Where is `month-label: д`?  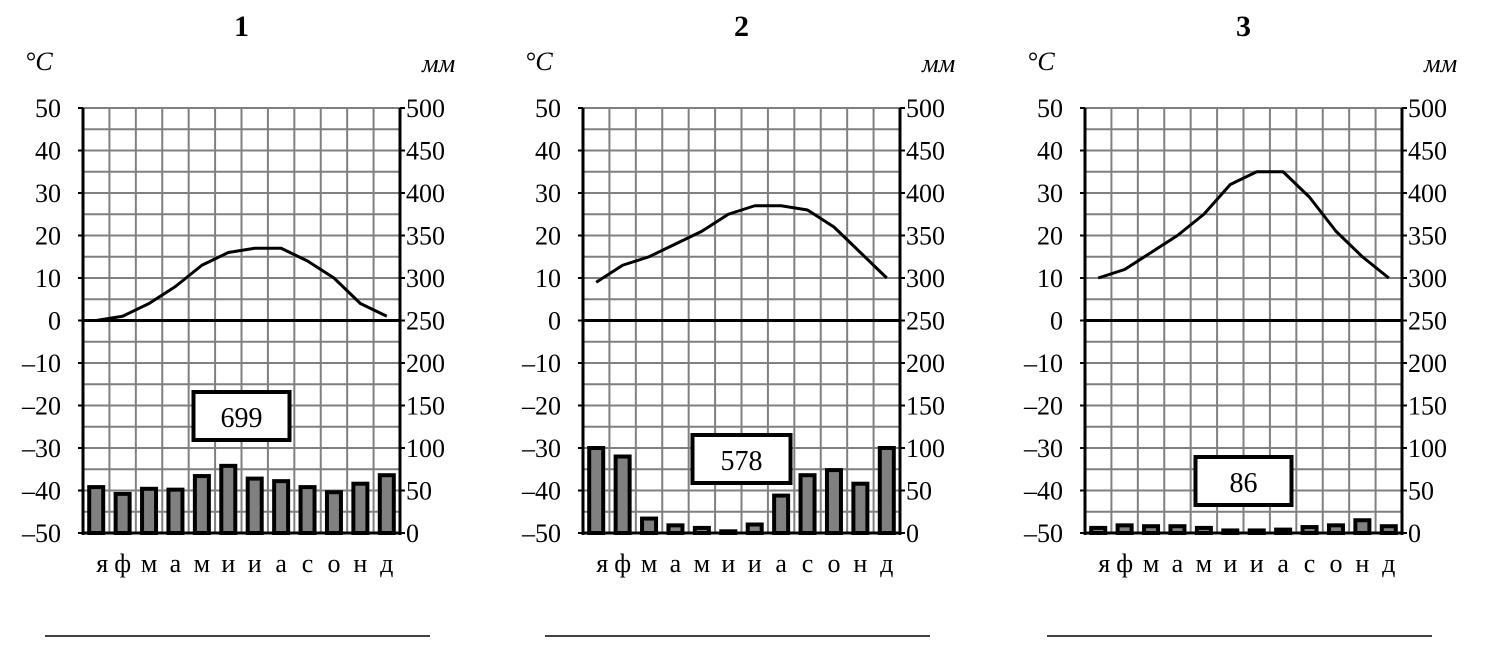
month-label: д is located at coordinates (386, 563).